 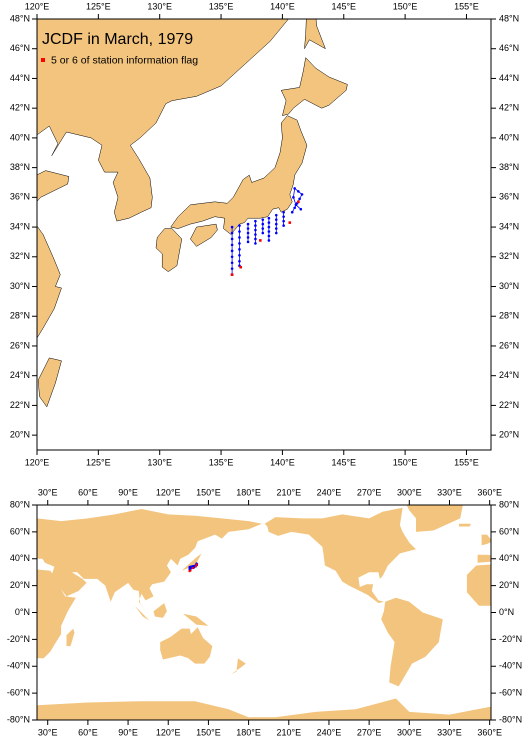 I want to click on y-tick-label: 36°N, so click(x=509, y=197).